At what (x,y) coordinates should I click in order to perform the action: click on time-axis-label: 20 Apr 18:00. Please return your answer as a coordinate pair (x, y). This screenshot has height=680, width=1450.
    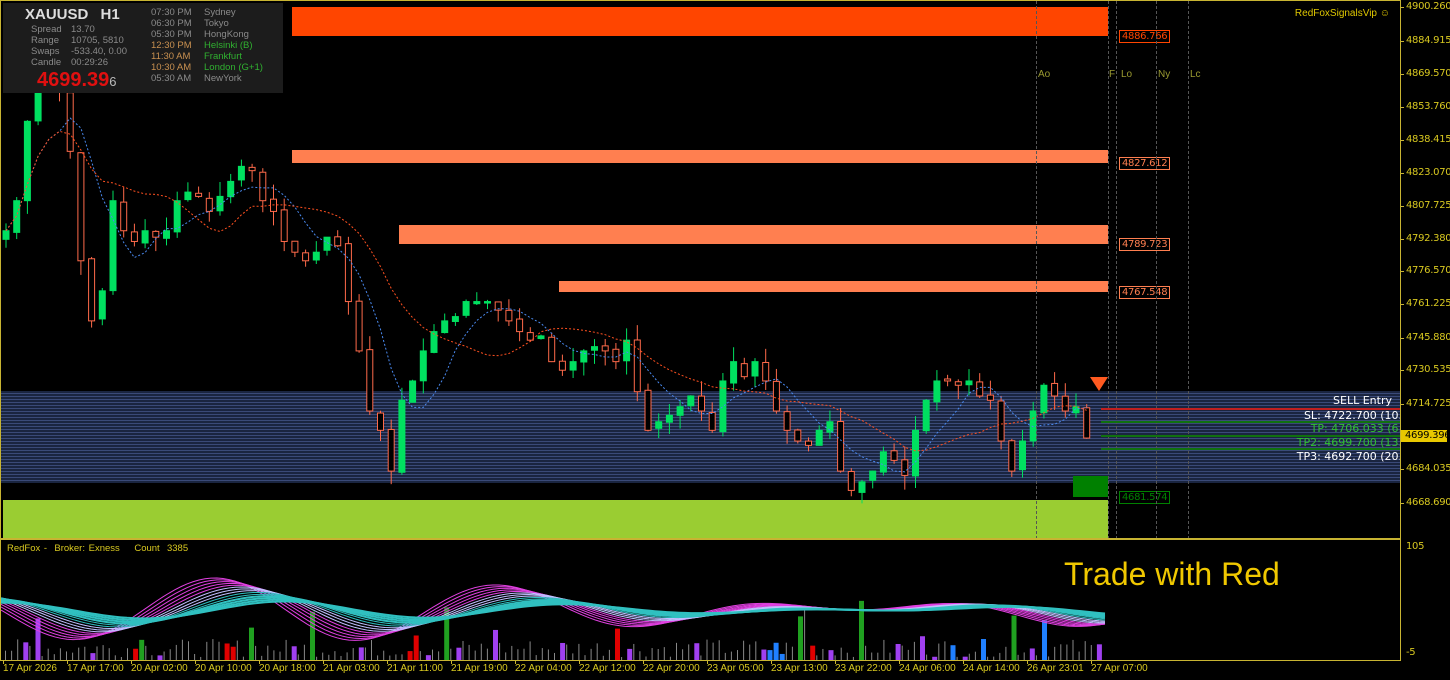
    Looking at the image, I should click on (287, 668).